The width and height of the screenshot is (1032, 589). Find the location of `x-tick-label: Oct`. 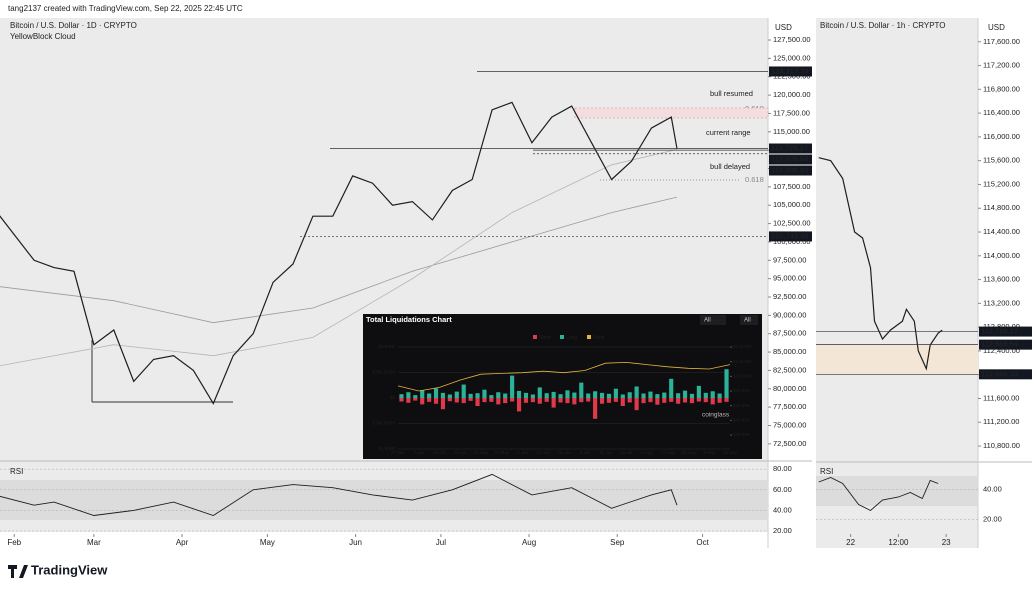

x-tick-label: Oct is located at coordinates (702, 542).